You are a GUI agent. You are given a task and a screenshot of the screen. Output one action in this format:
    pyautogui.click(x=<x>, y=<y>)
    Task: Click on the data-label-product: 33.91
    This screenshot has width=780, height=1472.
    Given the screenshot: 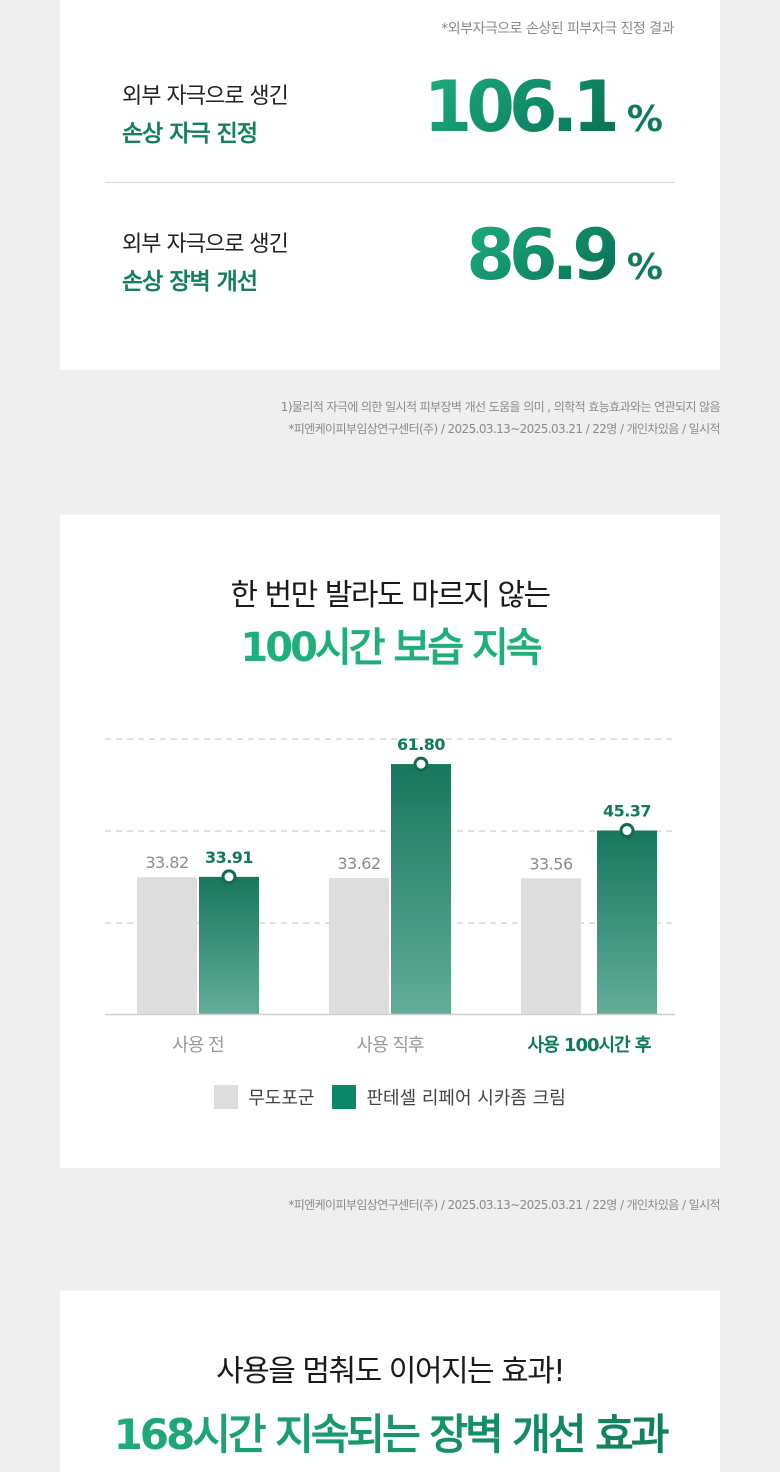 What is the action you would take?
    pyautogui.click(x=229, y=857)
    